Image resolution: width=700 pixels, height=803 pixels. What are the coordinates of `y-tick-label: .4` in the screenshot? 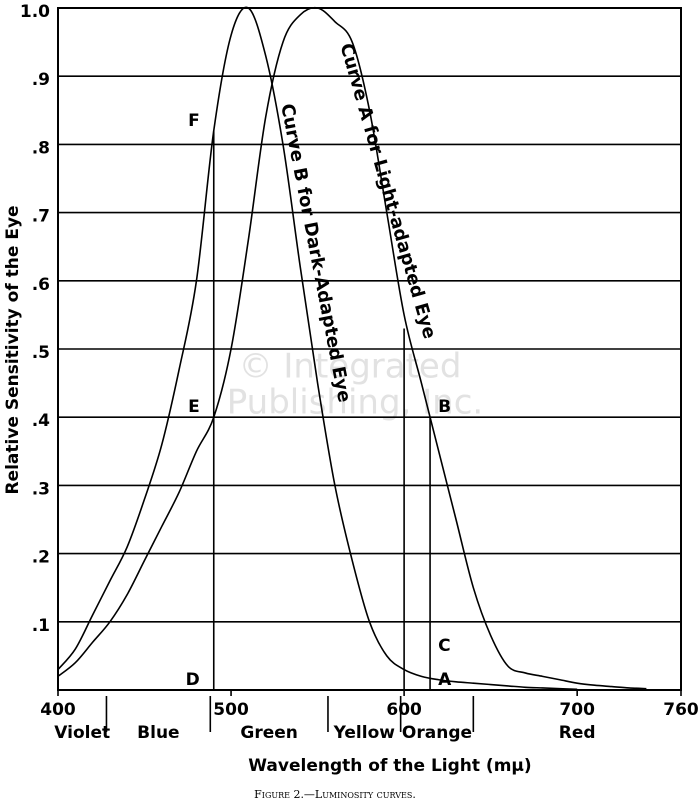 It's located at (41, 421).